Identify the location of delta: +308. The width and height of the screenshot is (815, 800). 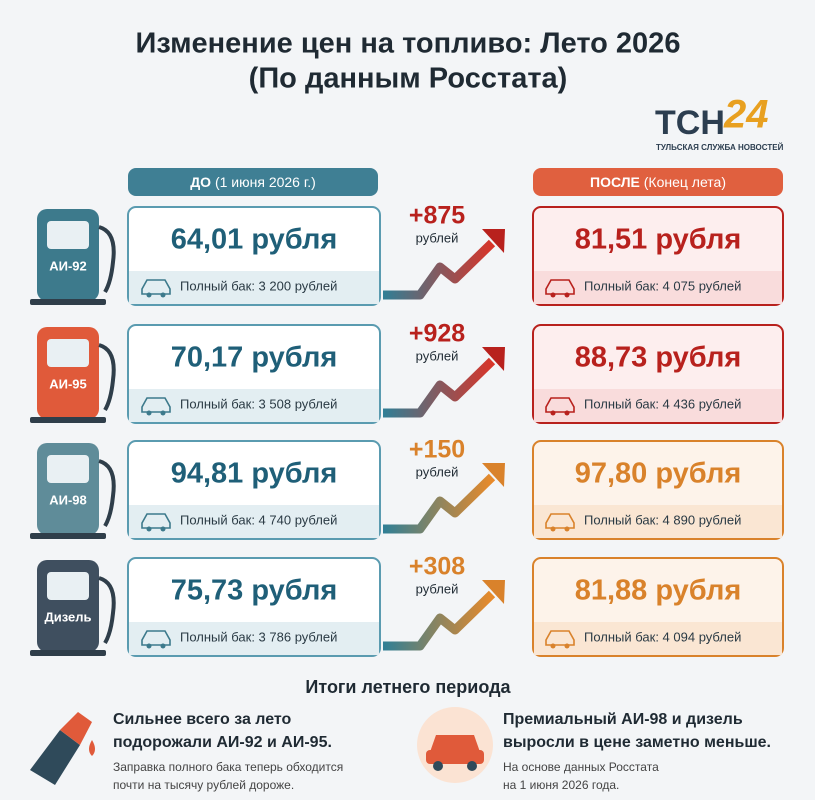
(437, 567).